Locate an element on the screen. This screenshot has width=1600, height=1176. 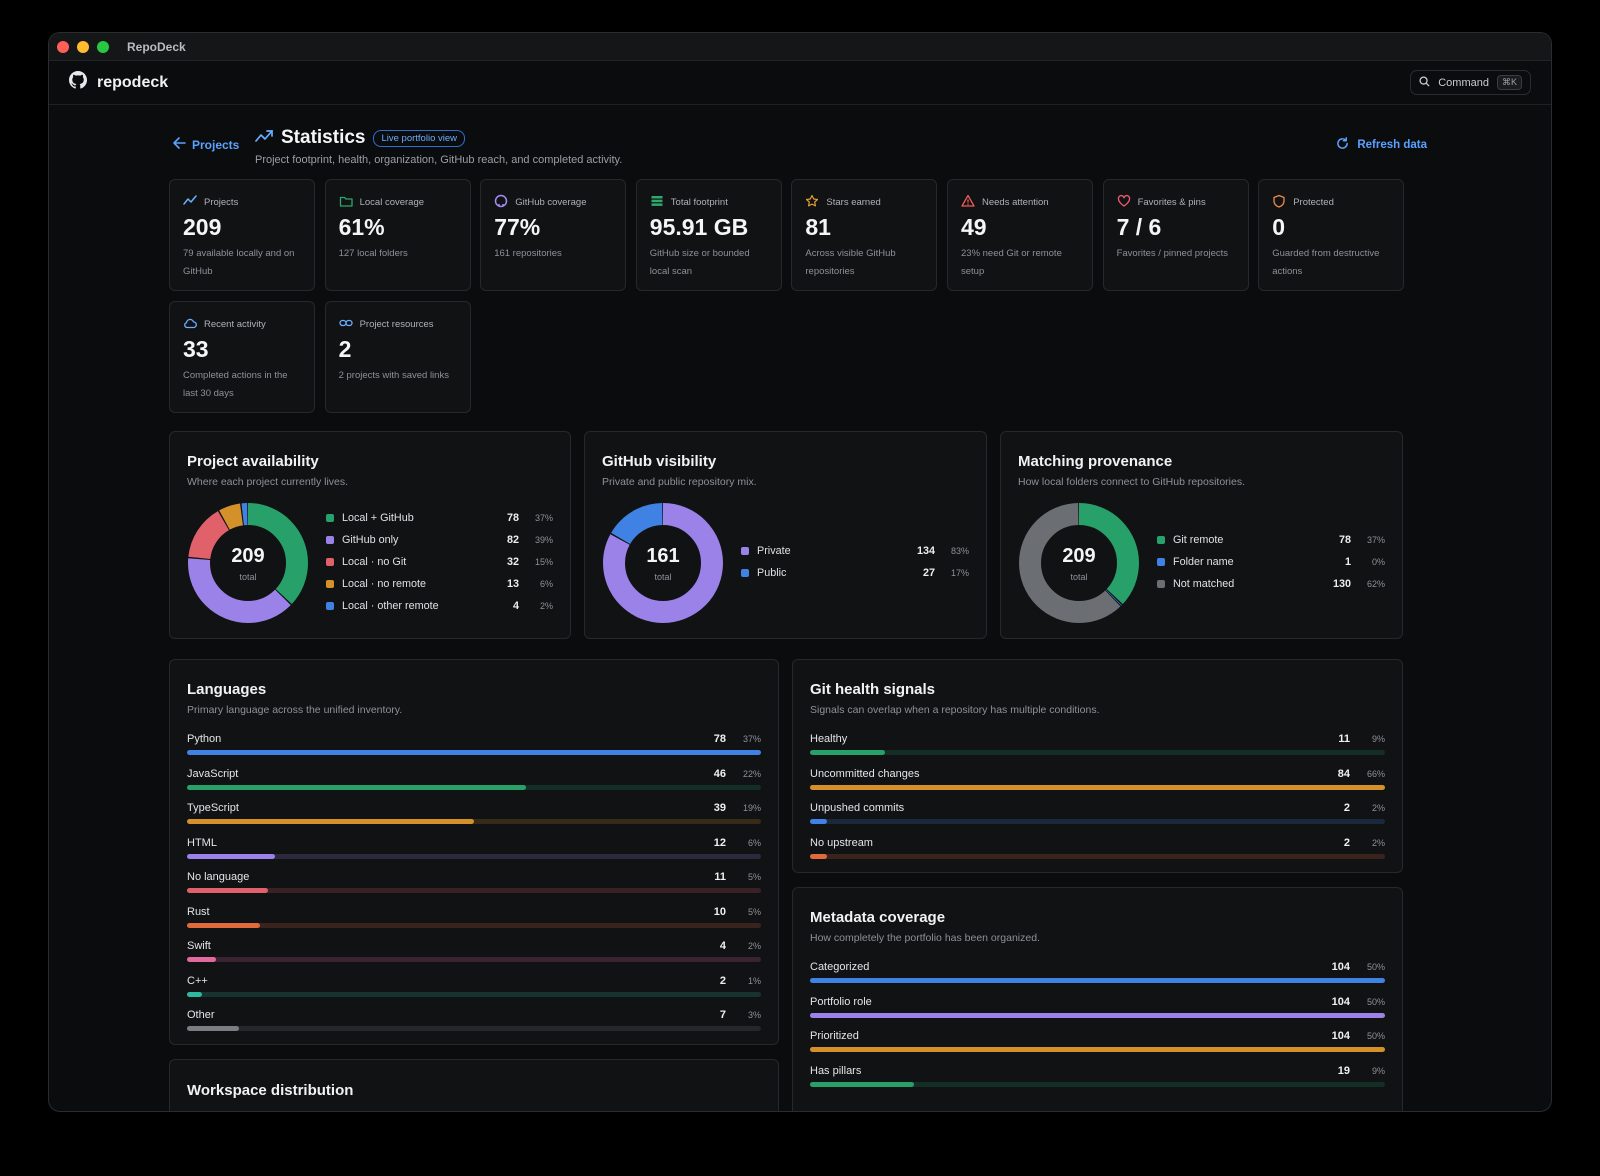
stat-description: 79 available locally and on GitHub is located at coordinates (239, 262).